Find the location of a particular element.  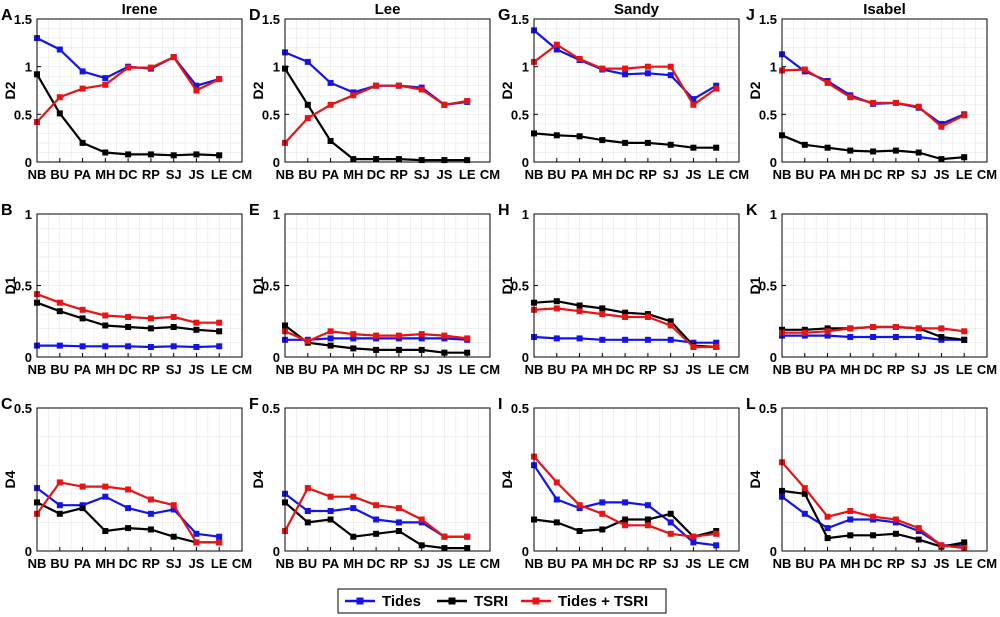

legend-entry-tsri: TSRI is located at coordinates (472, 601).